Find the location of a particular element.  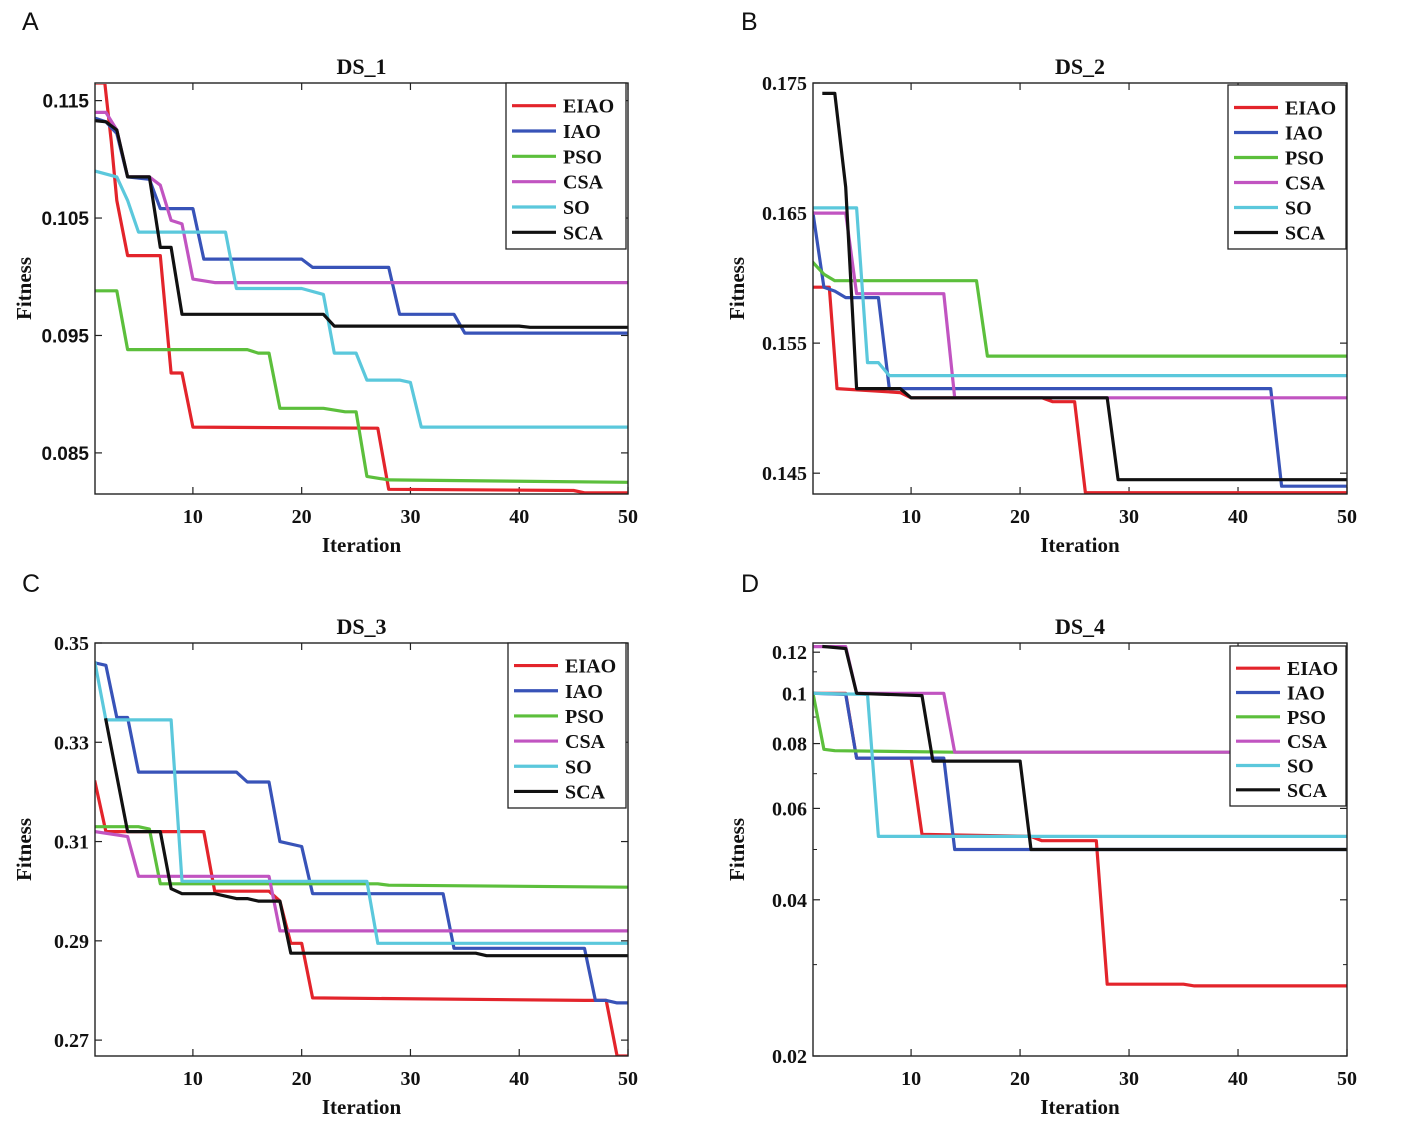

y-tick-label: 0.175 is located at coordinates (784, 84).